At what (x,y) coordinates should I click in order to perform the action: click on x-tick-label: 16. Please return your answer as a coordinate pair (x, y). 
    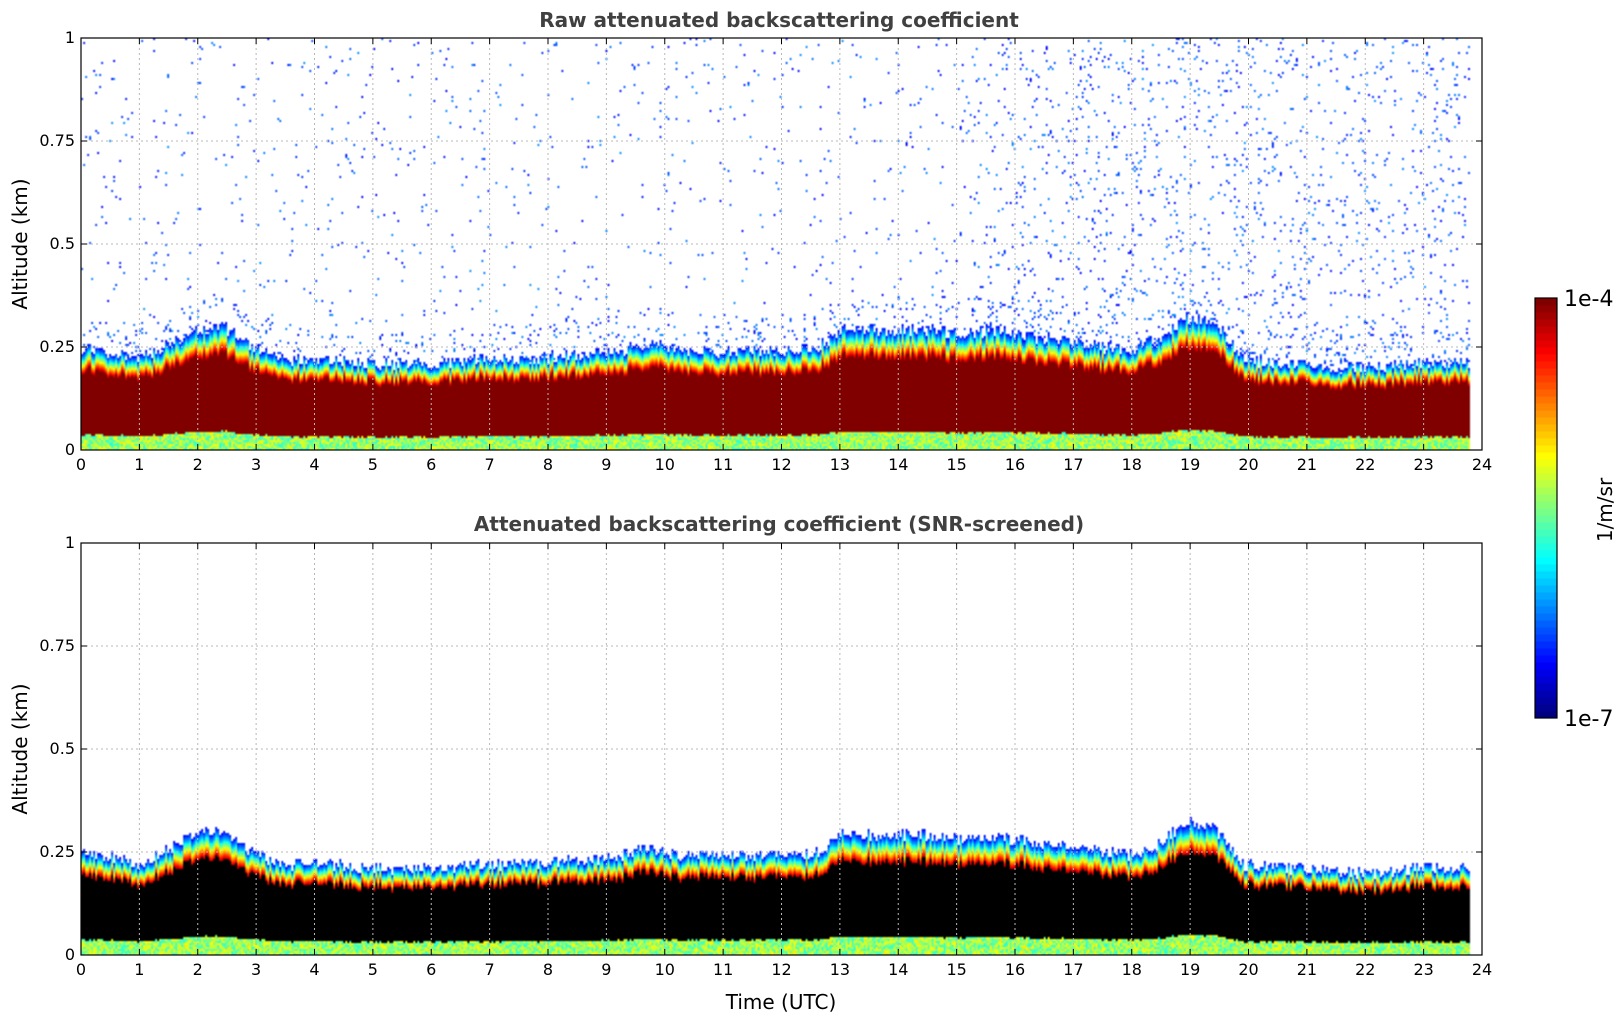
    Looking at the image, I should click on (1015, 464).